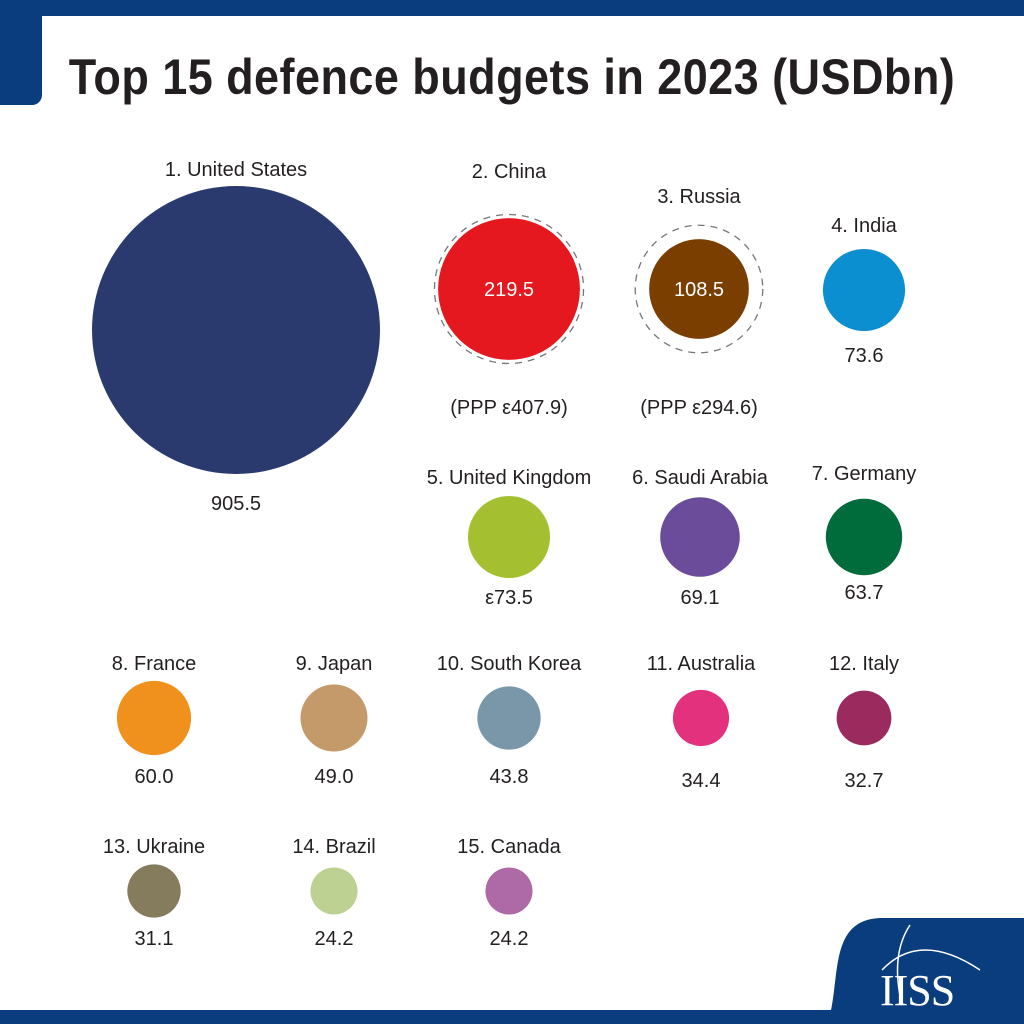 The image size is (1024, 1024). What do you see at coordinates (701, 664) in the screenshot?
I see `country-label: 11. Australia` at bounding box center [701, 664].